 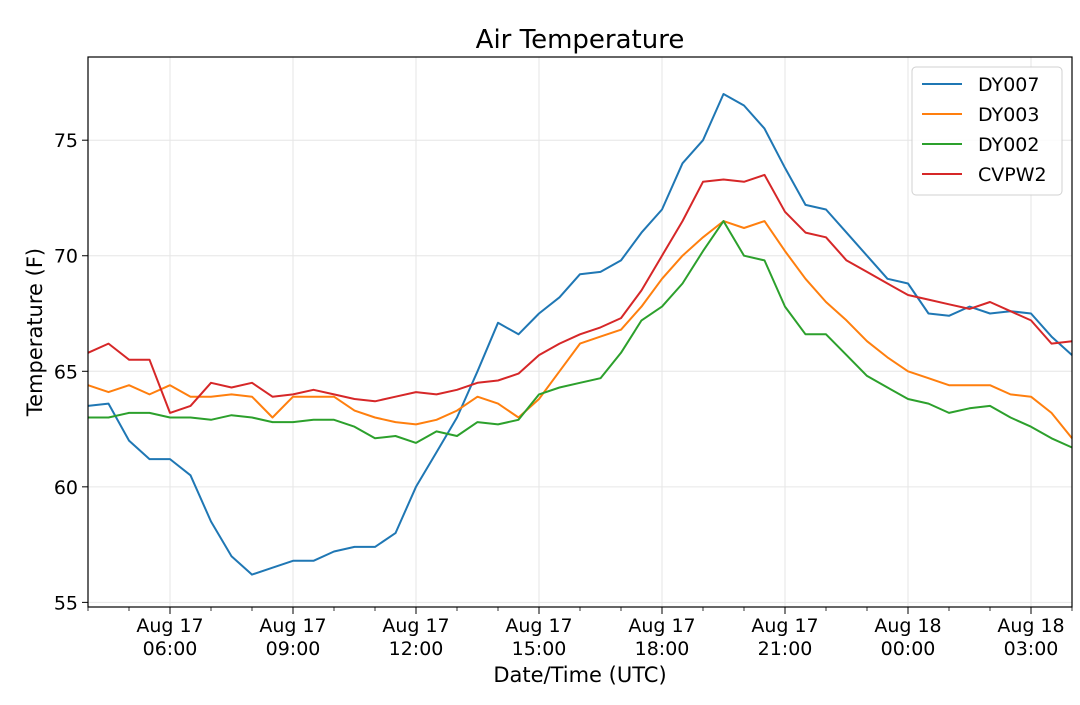 I want to click on x-tick-label-time: 18:00, so click(x=662, y=649).